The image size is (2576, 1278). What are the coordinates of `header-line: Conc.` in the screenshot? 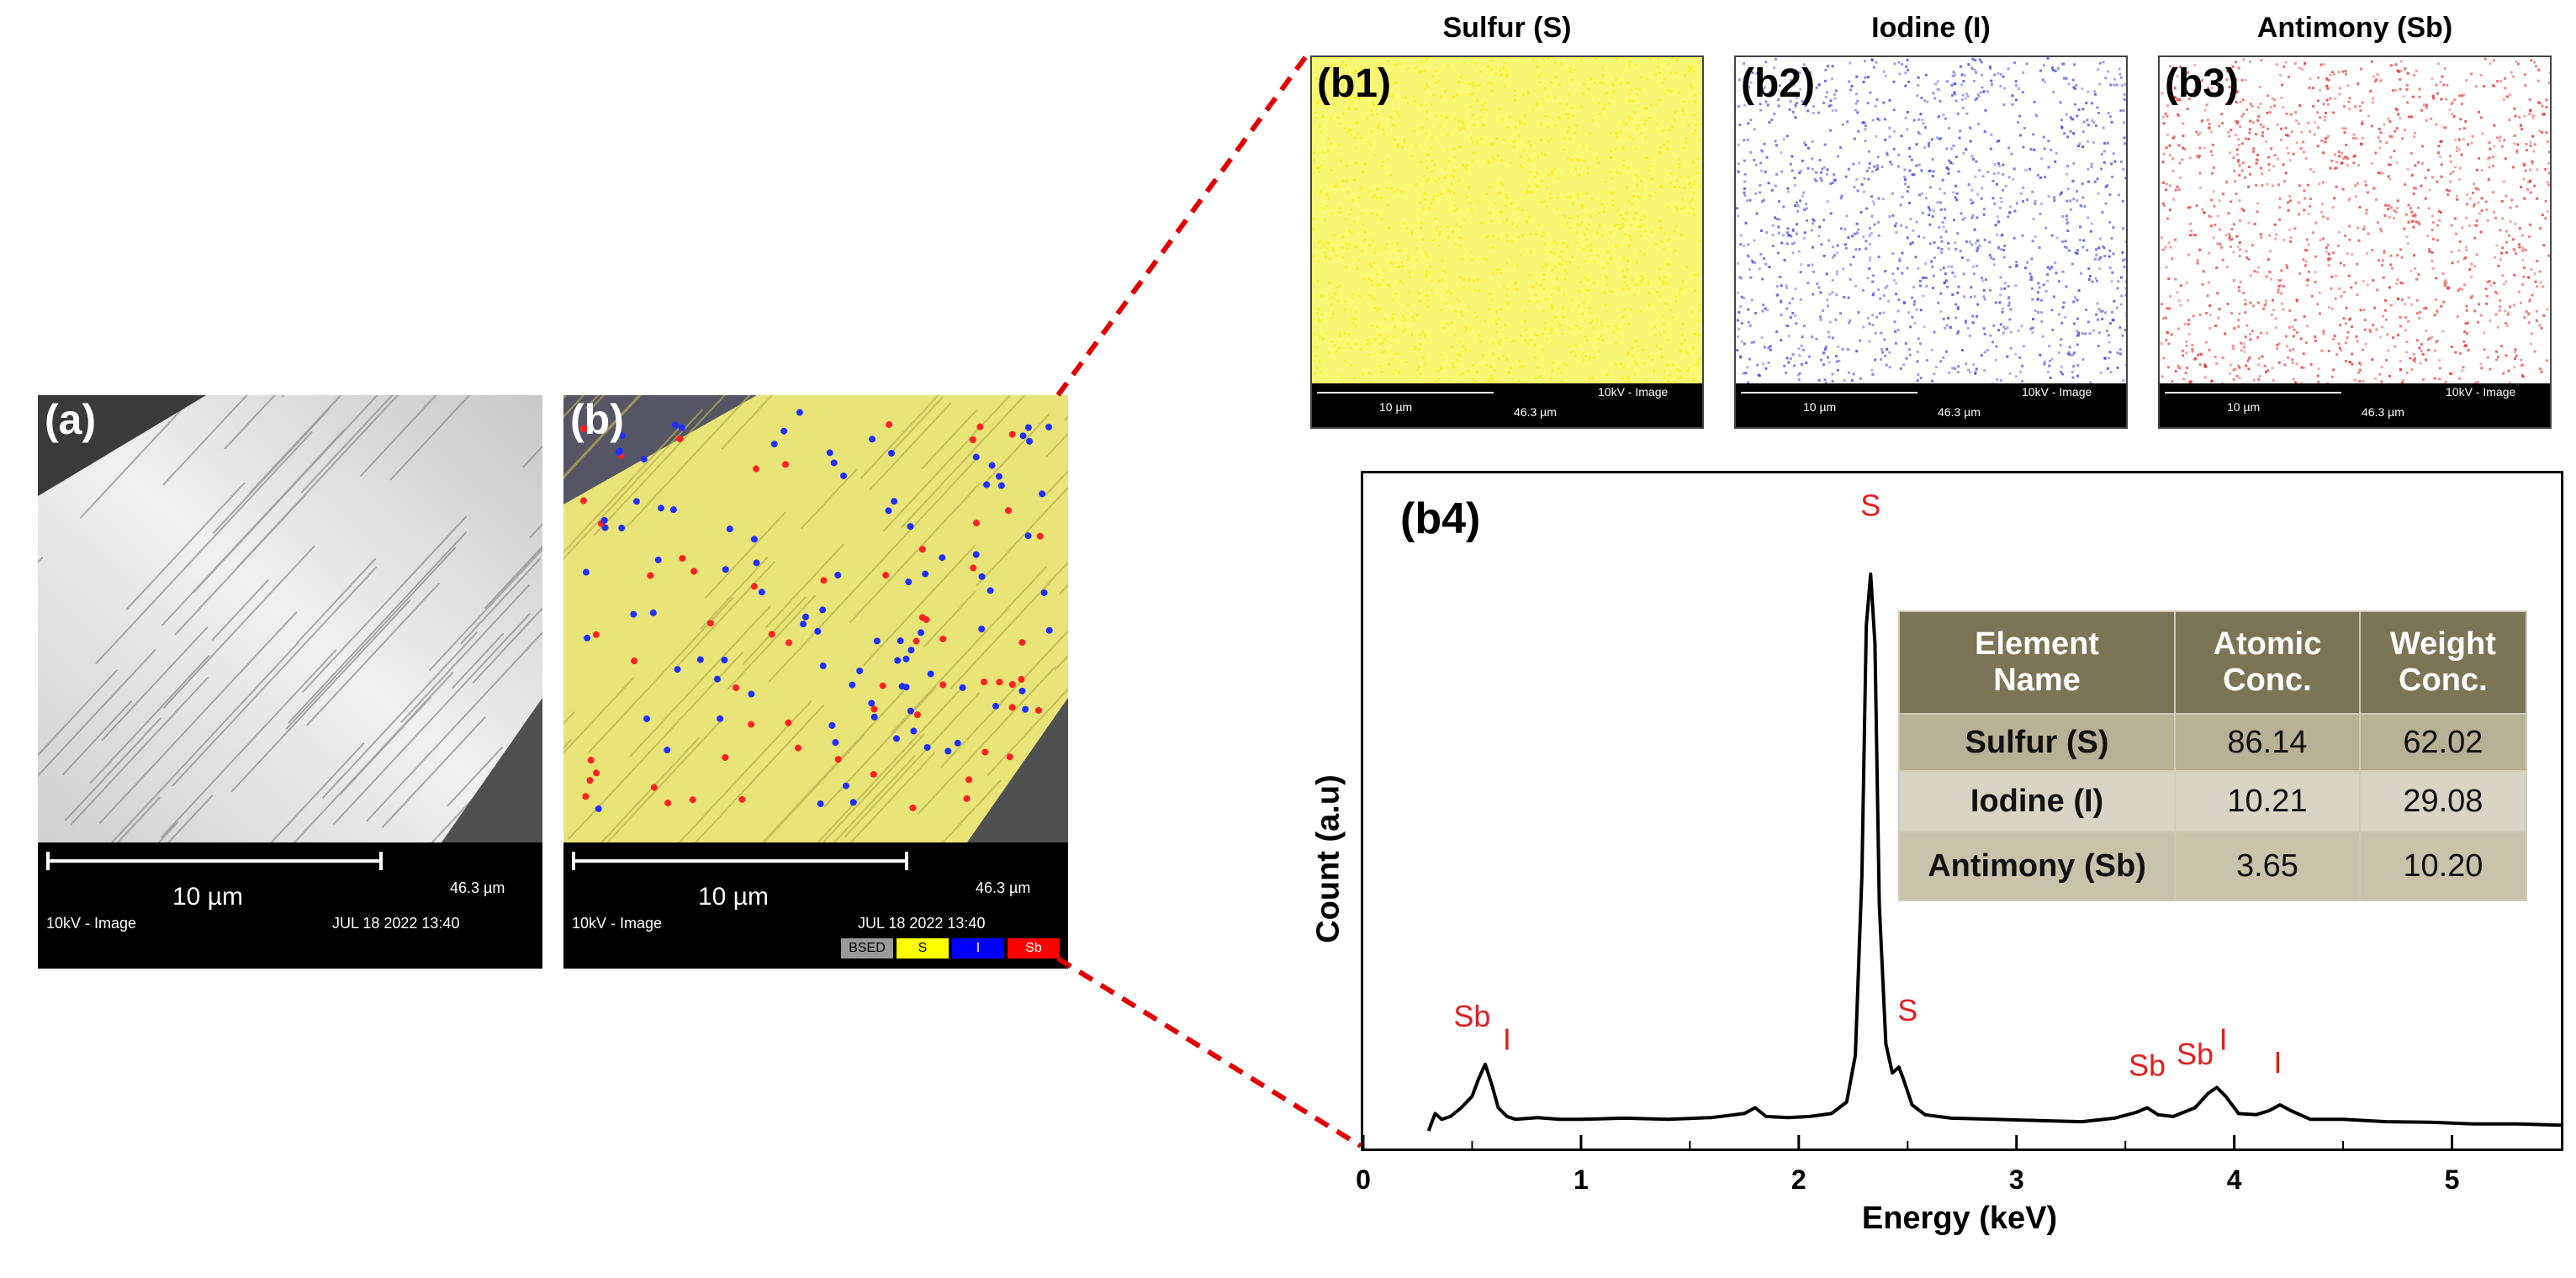 It's located at (2443, 680).